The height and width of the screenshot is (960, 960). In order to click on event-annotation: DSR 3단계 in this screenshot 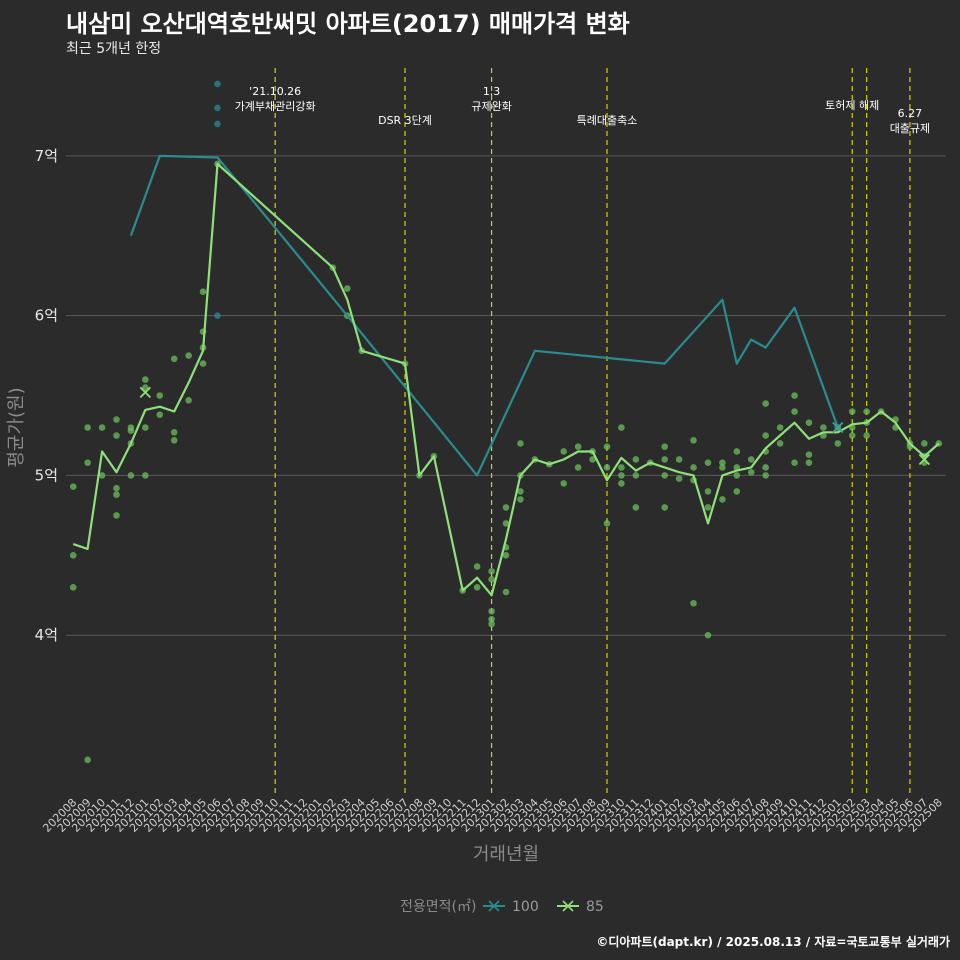, I will do `click(405, 120)`.